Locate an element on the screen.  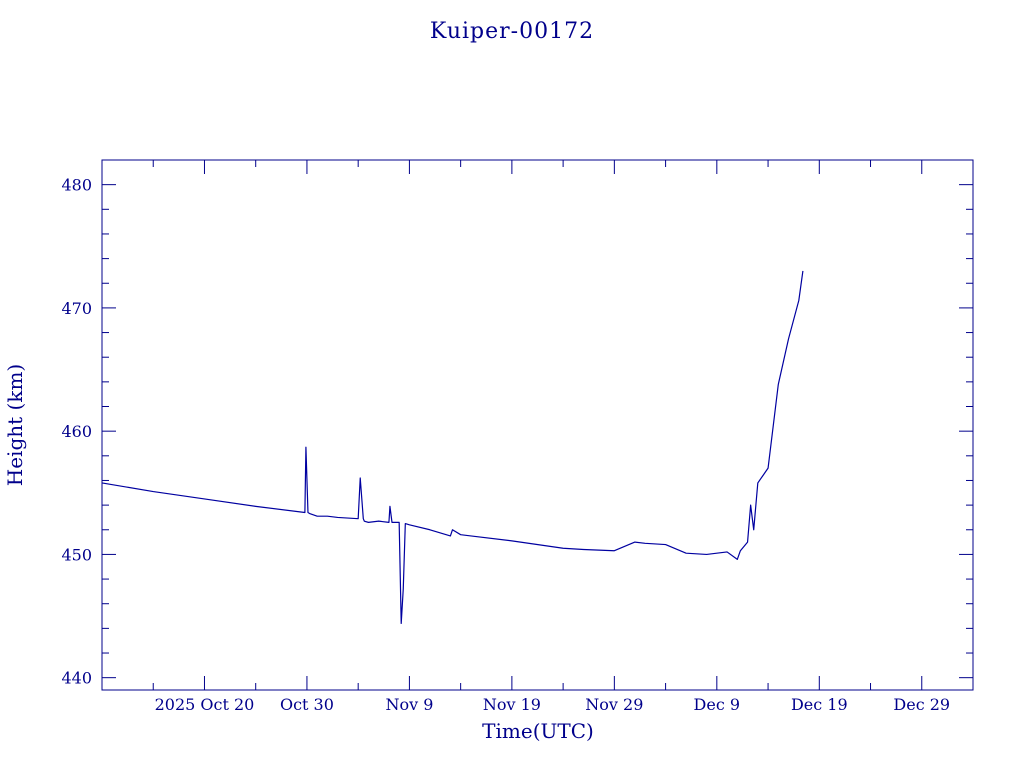
y-tick-label: 460 is located at coordinates (76, 431).